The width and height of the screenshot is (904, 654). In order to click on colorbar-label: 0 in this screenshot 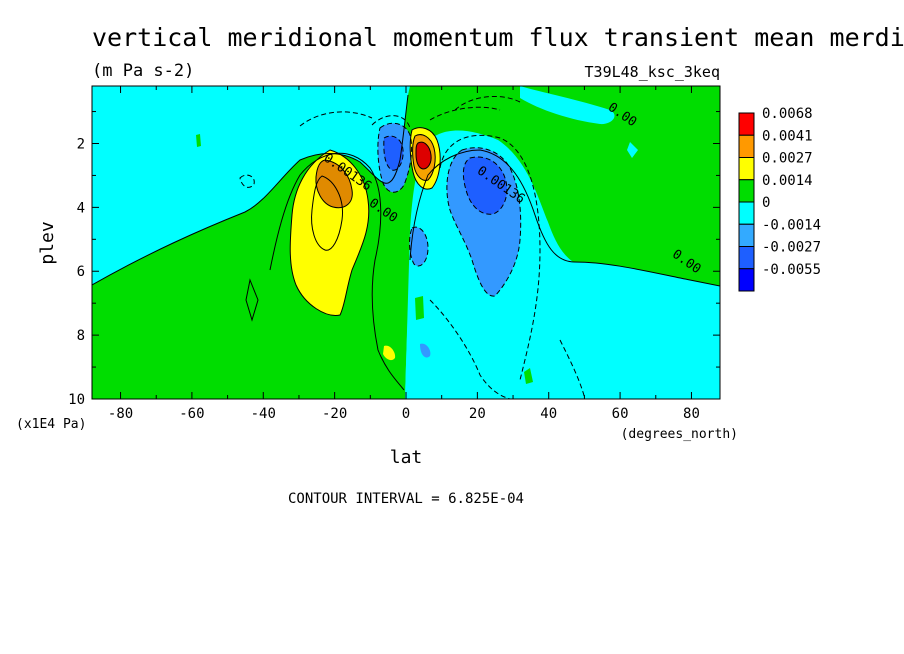, I will do `click(766, 203)`.